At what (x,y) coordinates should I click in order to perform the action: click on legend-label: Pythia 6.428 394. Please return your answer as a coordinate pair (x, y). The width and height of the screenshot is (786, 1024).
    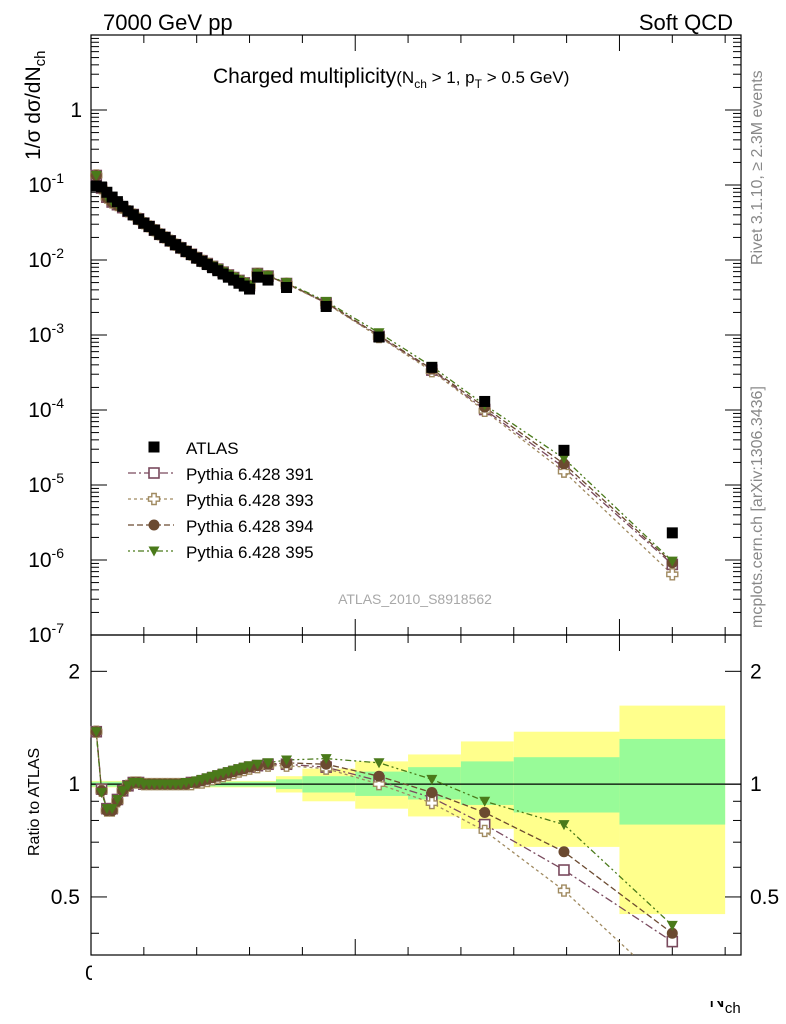
    Looking at the image, I should click on (250, 526).